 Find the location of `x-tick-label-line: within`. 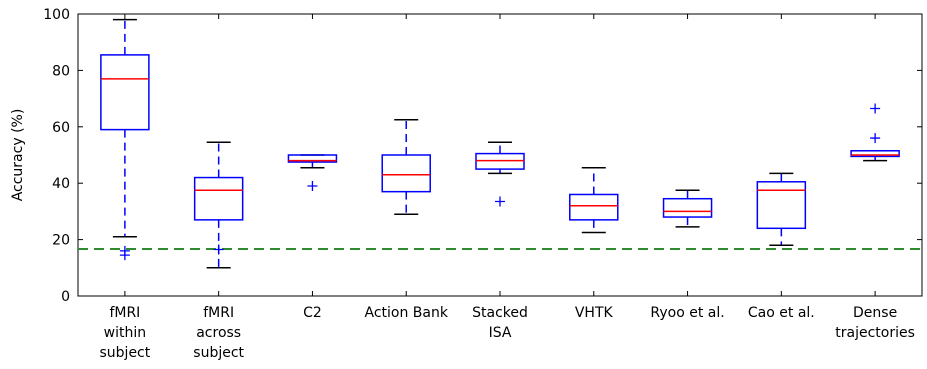

x-tick-label-line: within is located at coordinates (125, 333).